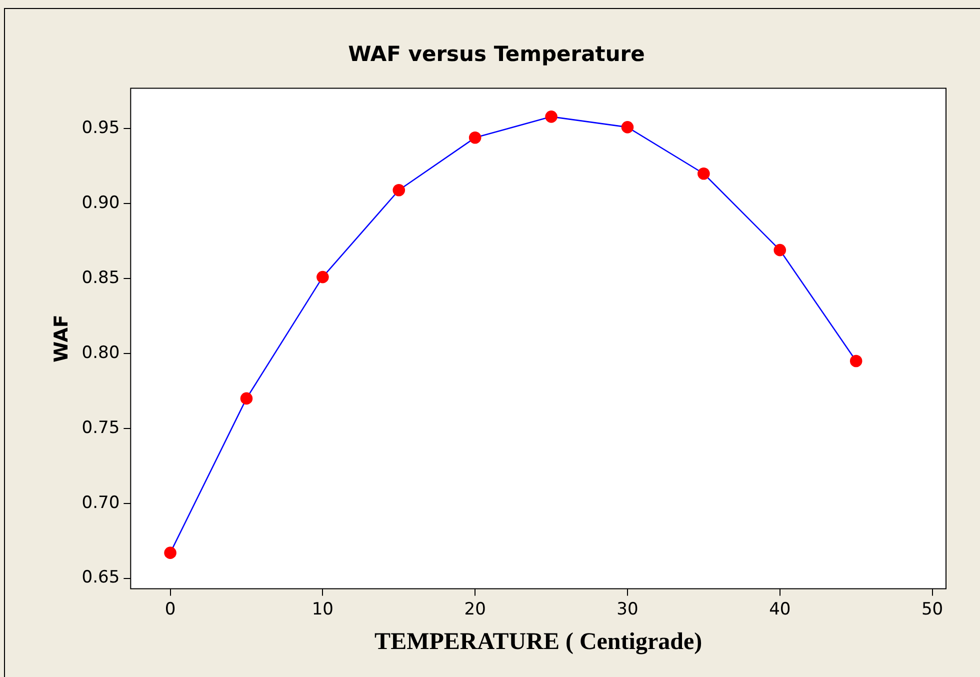 This screenshot has width=980, height=677. What do you see at coordinates (170, 609) in the screenshot?
I see `x-tick-label: 0` at bounding box center [170, 609].